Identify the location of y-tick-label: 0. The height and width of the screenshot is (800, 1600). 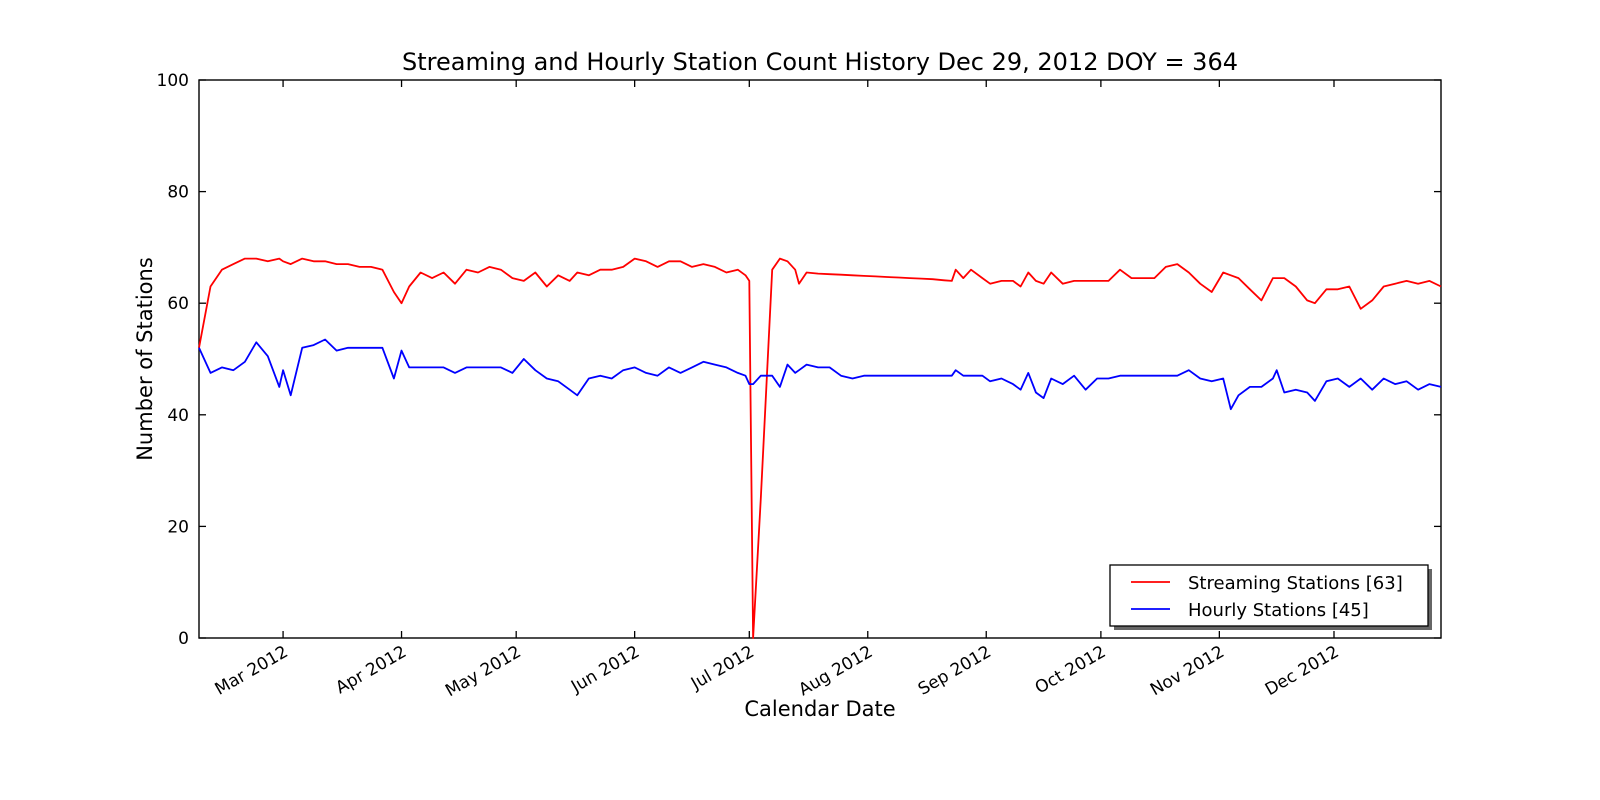
(183, 639).